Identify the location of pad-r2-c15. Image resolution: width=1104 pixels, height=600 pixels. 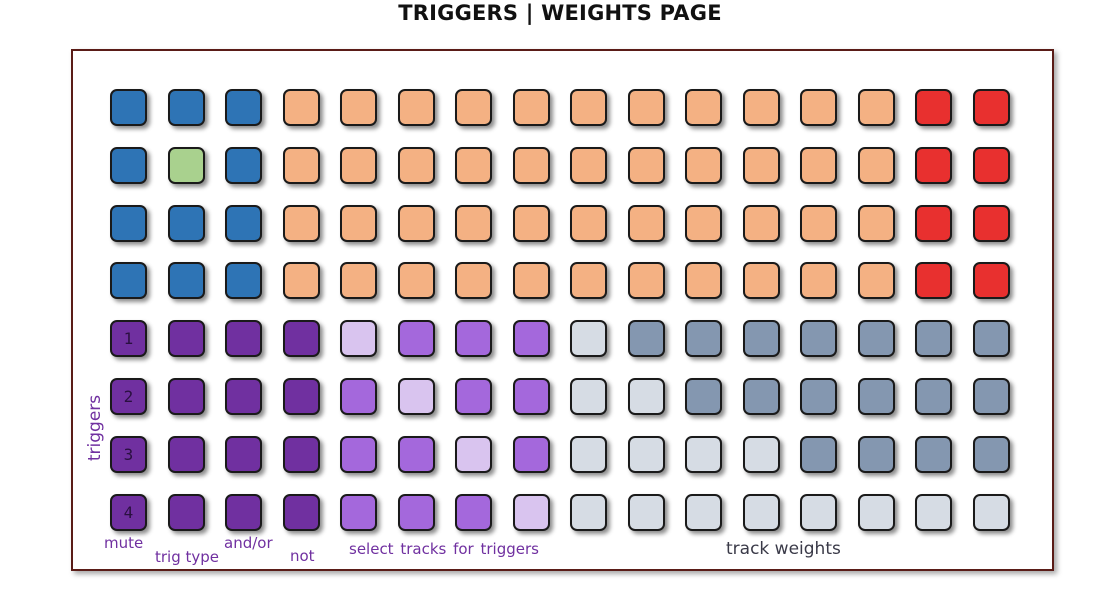
(933, 165).